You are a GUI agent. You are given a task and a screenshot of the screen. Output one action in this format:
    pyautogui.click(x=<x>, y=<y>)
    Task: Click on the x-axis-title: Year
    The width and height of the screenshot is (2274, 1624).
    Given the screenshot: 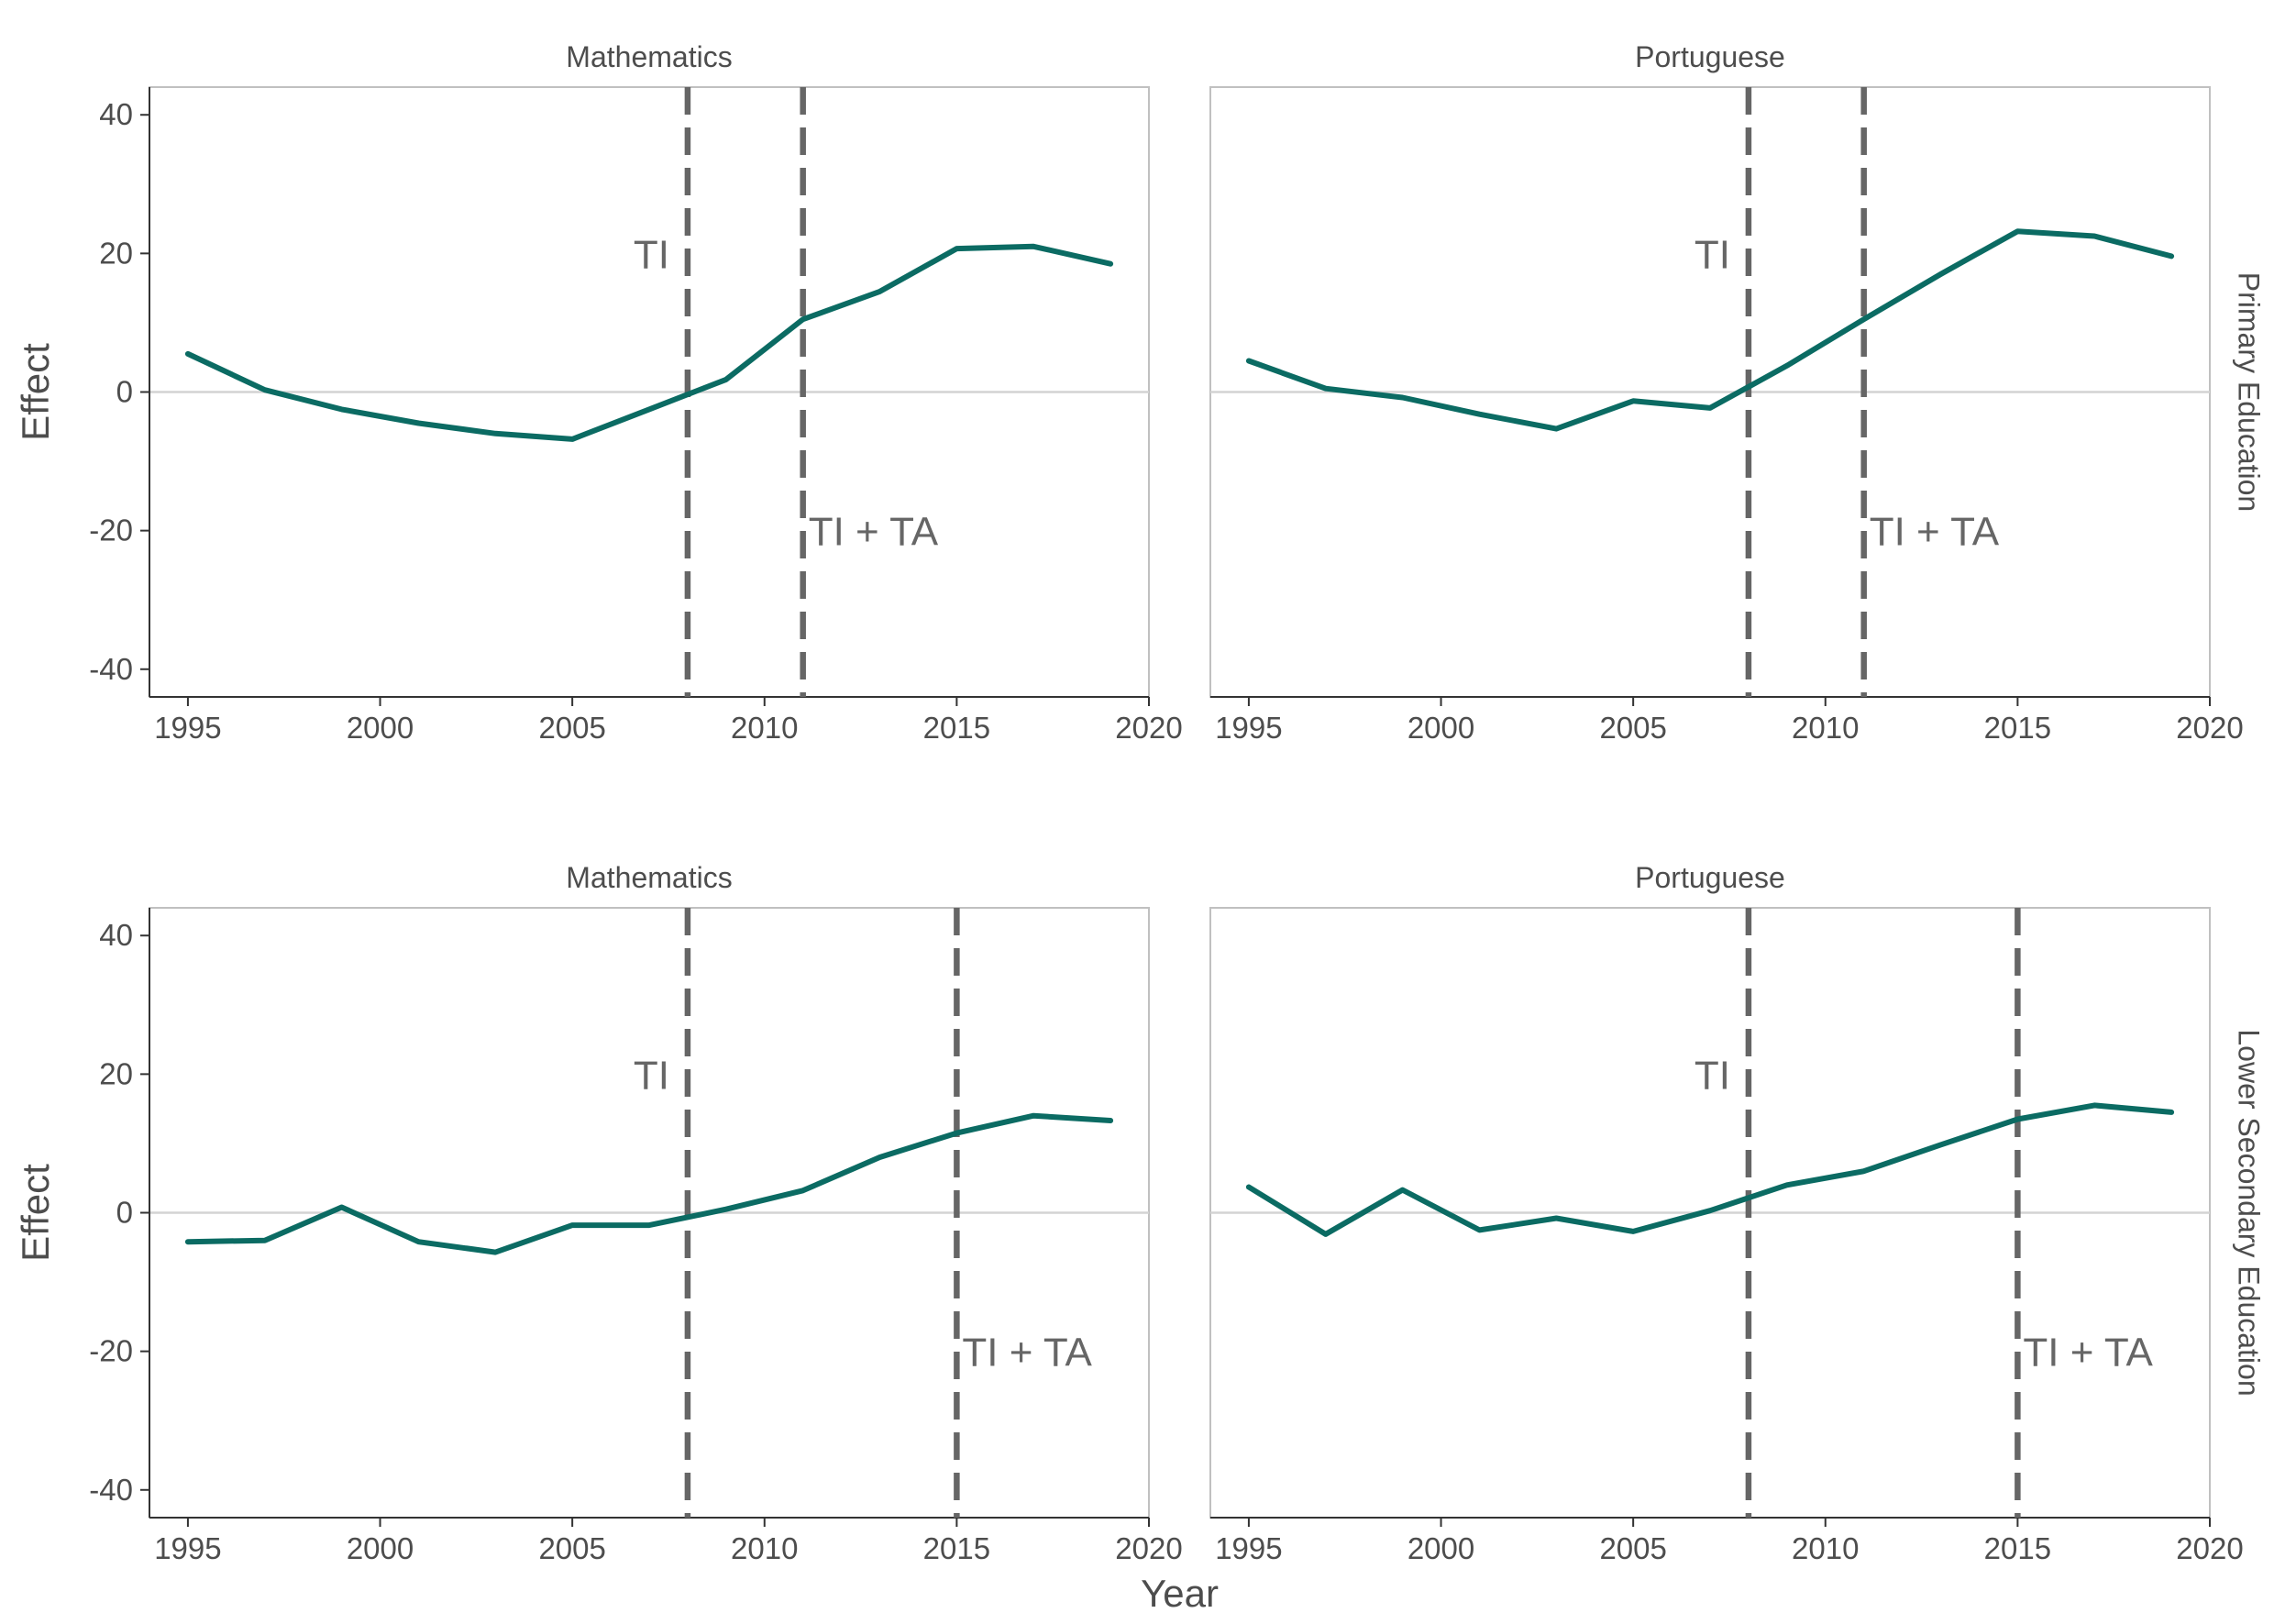 What is the action you would take?
    pyautogui.click(x=1180, y=1593)
    